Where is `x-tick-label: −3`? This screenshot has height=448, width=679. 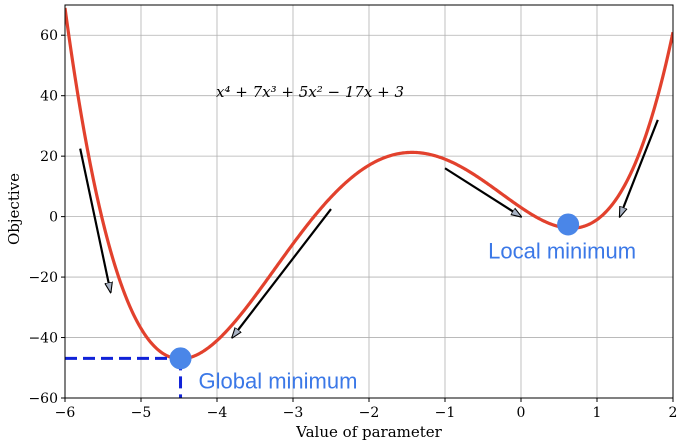 x-tick-label: −3 is located at coordinates (293, 413).